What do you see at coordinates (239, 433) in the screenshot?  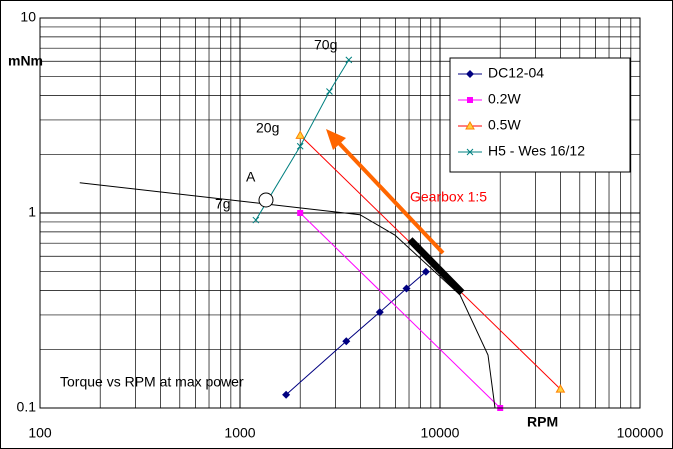 I see `x-tick-label: 1000` at bounding box center [239, 433].